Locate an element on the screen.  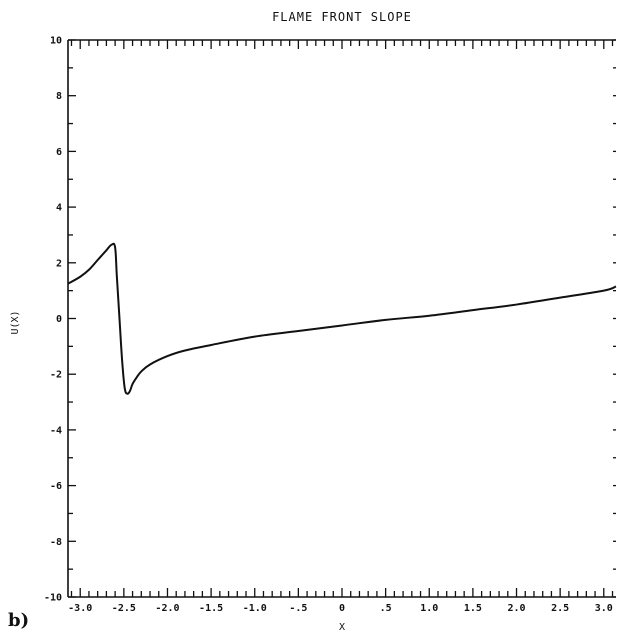
x-tick-label: -1.5 is located at coordinates (211, 608).